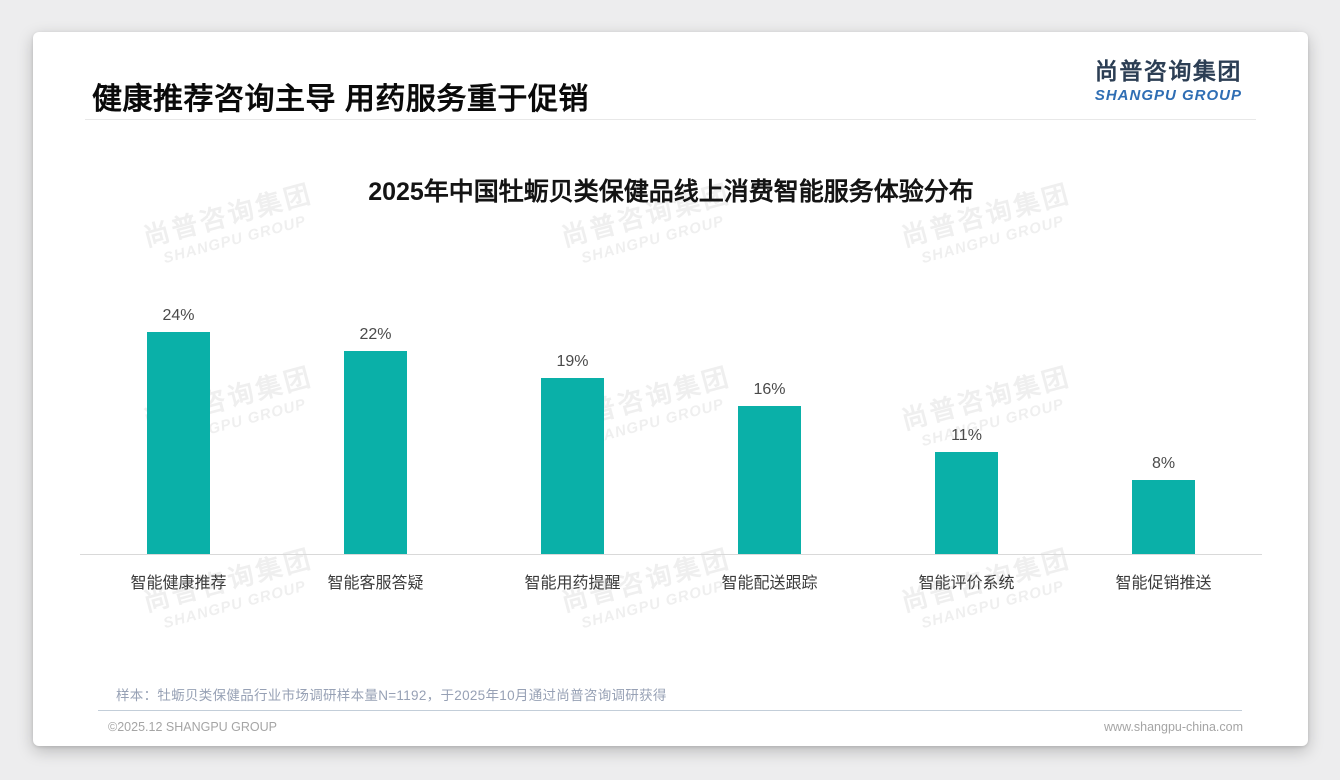 The image size is (1340, 780). What do you see at coordinates (671, 192) in the screenshot?
I see `chart-title: 2025年中国牡蛎贝类保健品线上消费智能服务体验分布` at bounding box center [671, 192].